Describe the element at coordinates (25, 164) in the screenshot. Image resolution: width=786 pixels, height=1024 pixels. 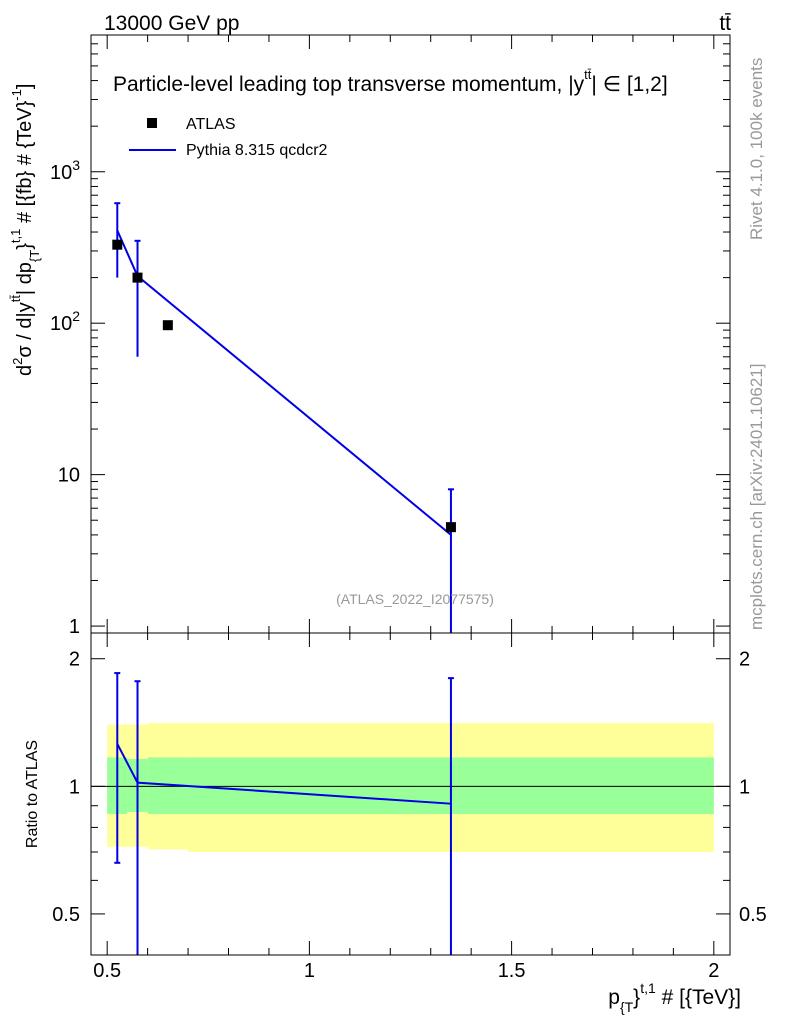
I see `ylabel-tail: # [{fb} # {TeV}` at that location.